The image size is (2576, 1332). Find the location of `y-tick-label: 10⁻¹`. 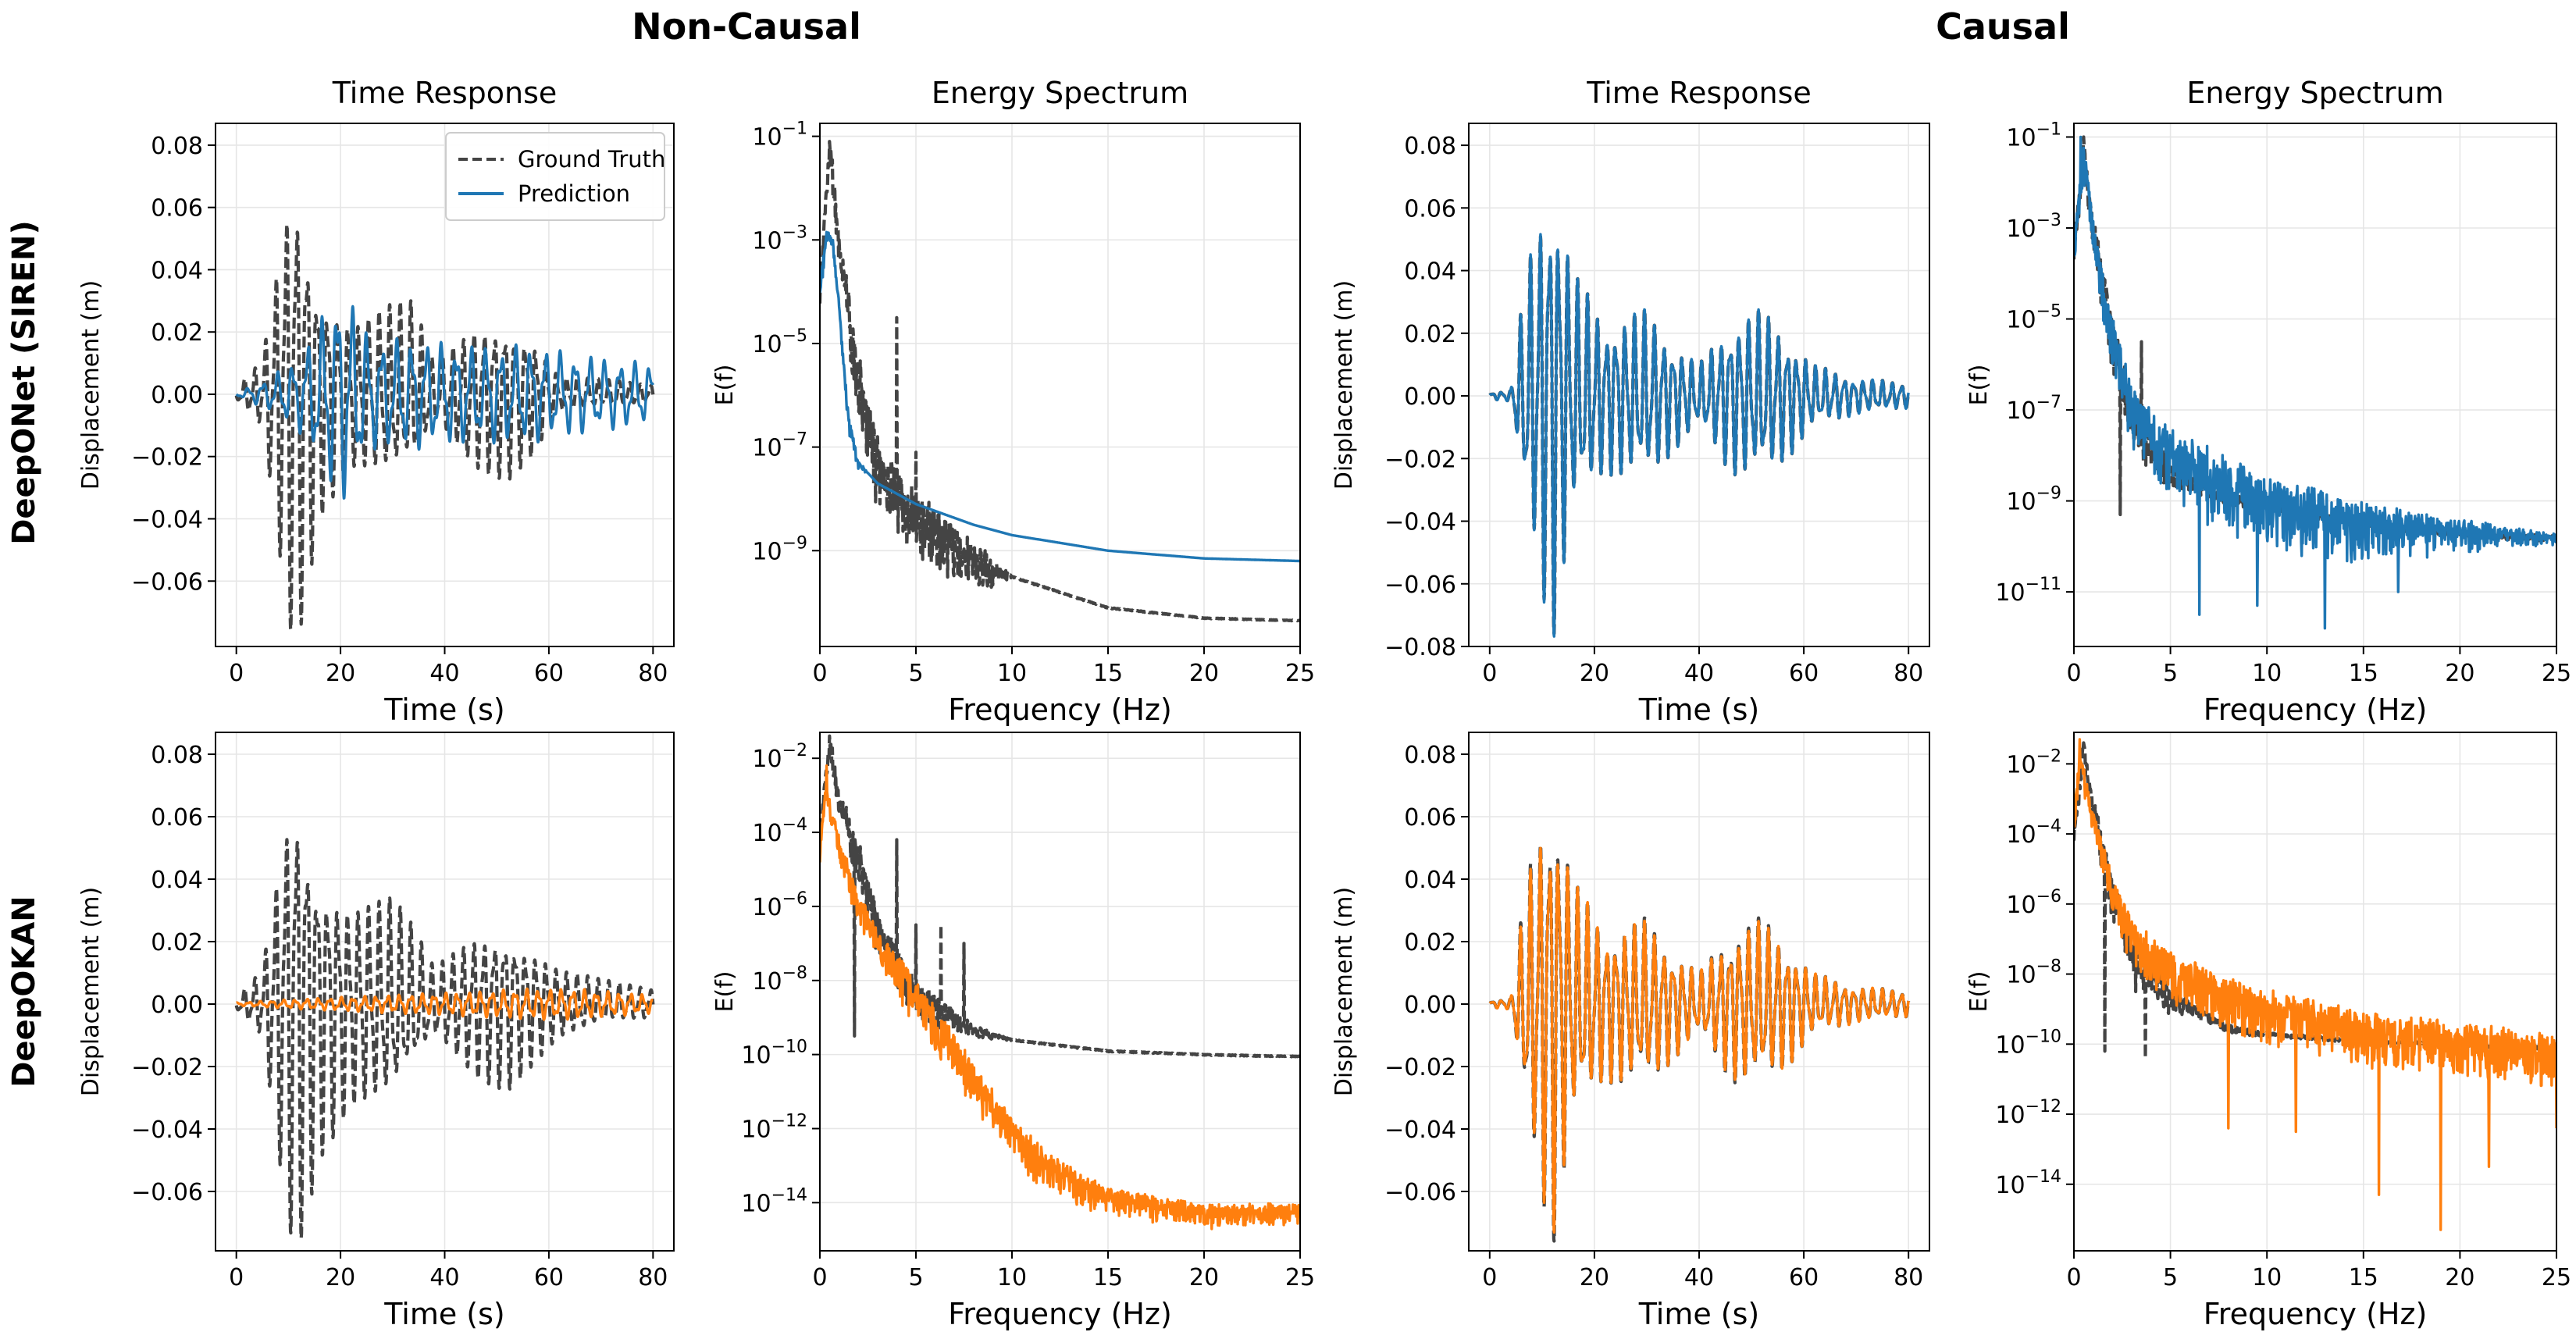

y-tick-label: 10⁻¹ is located at coordinates (2033, 135).